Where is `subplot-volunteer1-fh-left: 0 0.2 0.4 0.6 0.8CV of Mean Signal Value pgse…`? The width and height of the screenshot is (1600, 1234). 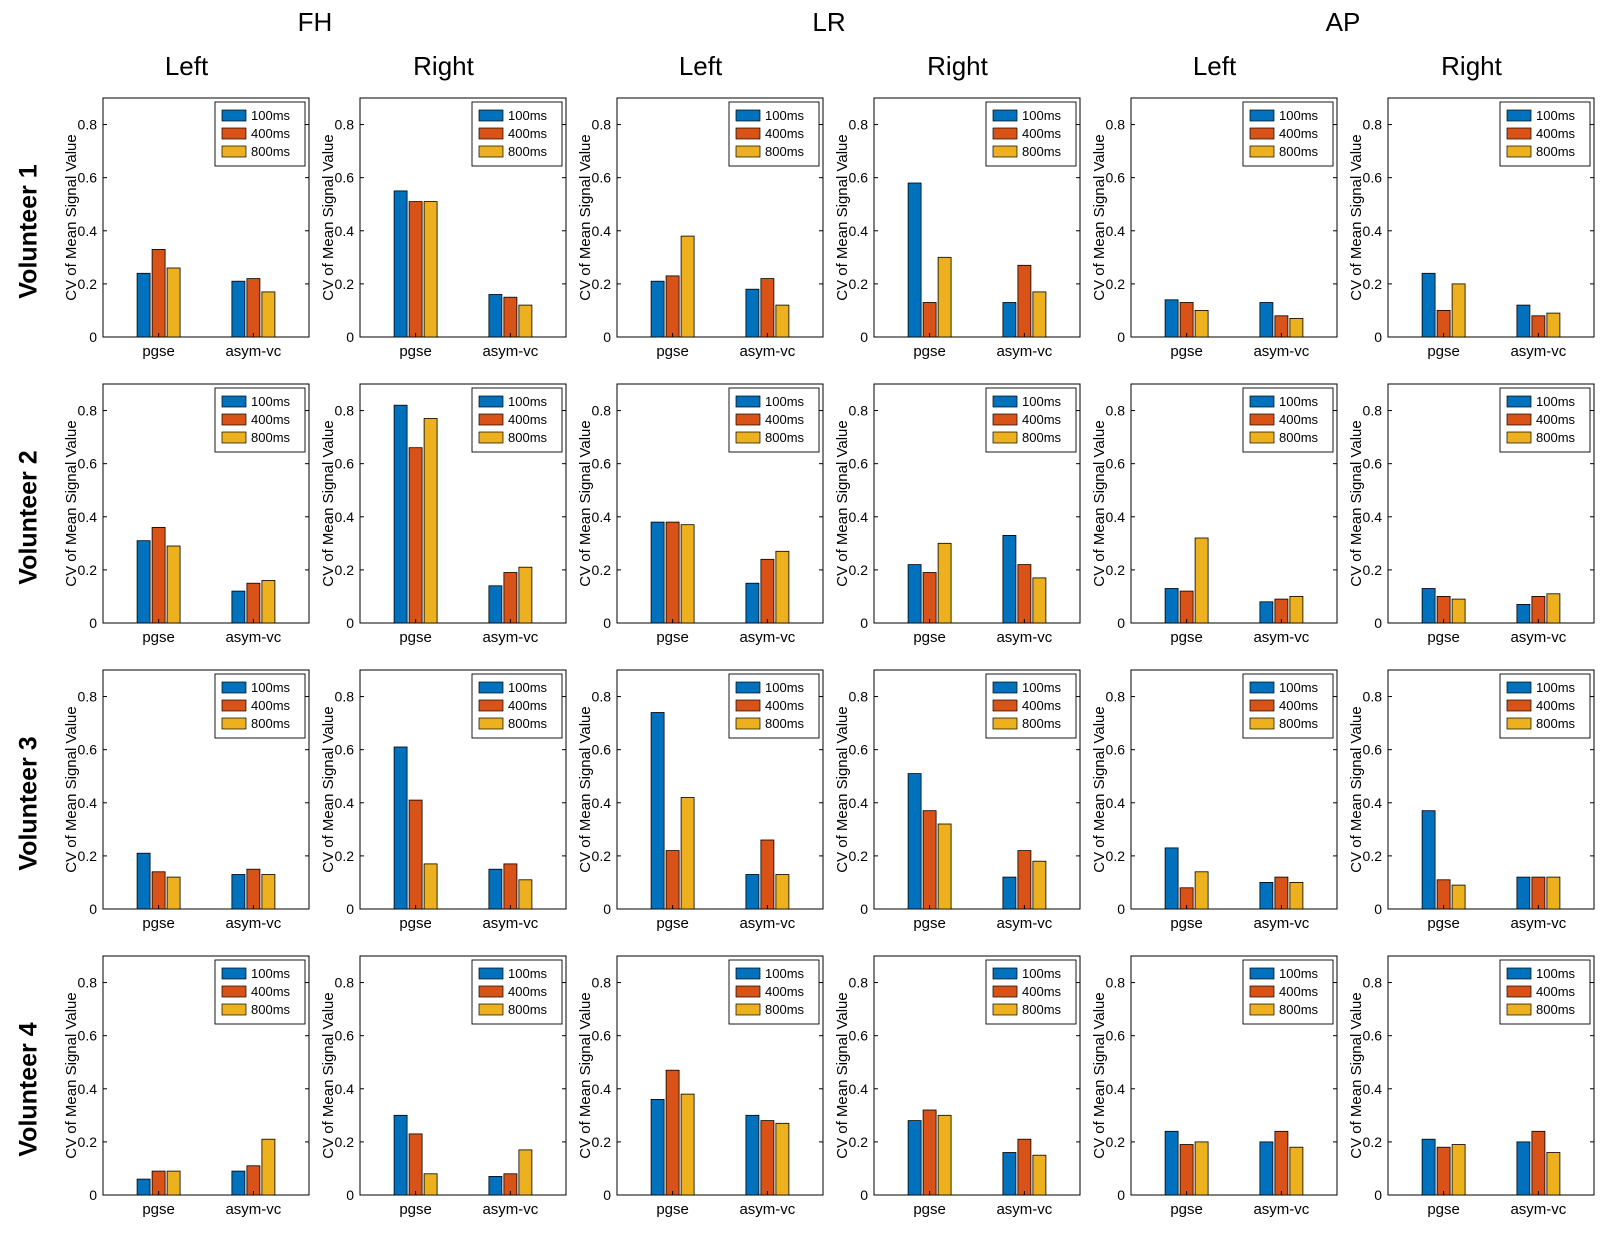
subplot-volunteer1-fh-left: 0 0.2 0.4 0.6 0.8CV of Mean Signal Value pgse… is located at coordinates (186, 228).